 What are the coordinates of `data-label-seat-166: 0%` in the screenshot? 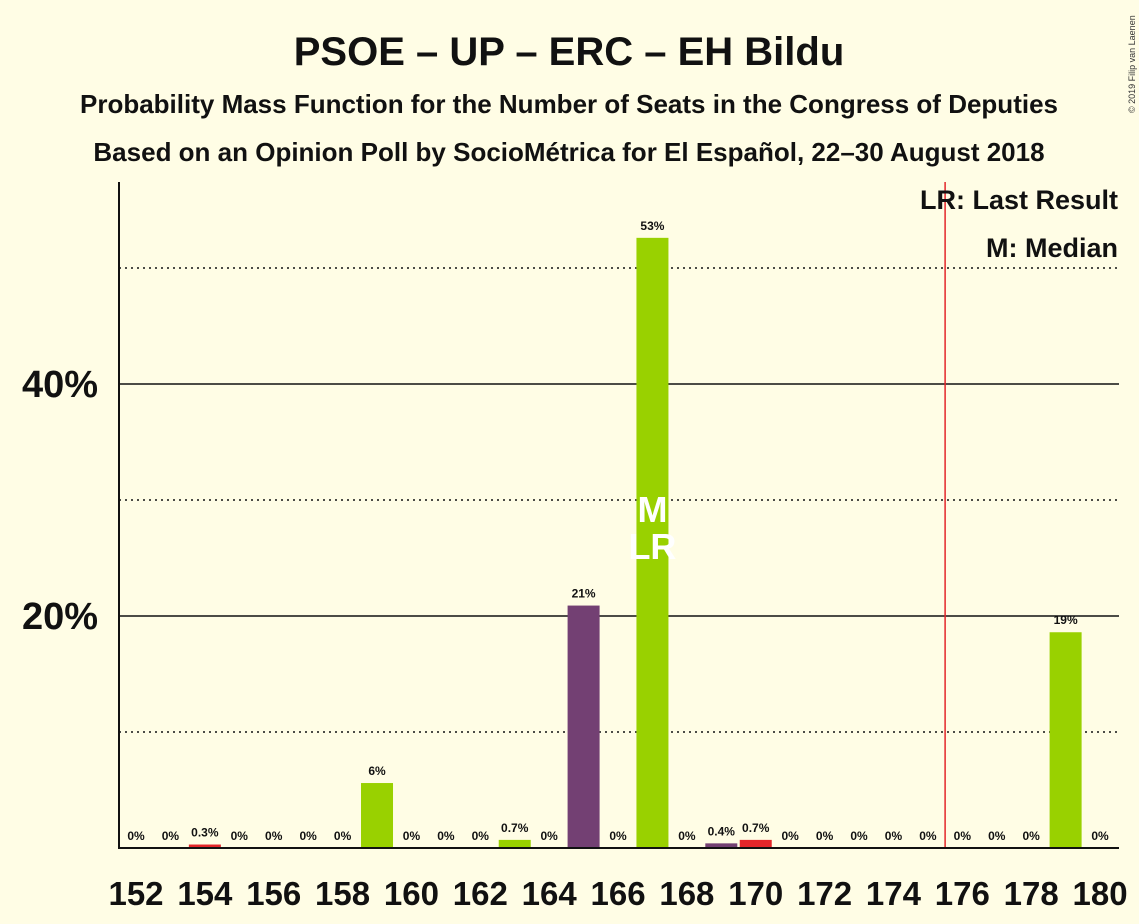 It's located at (618, 836).